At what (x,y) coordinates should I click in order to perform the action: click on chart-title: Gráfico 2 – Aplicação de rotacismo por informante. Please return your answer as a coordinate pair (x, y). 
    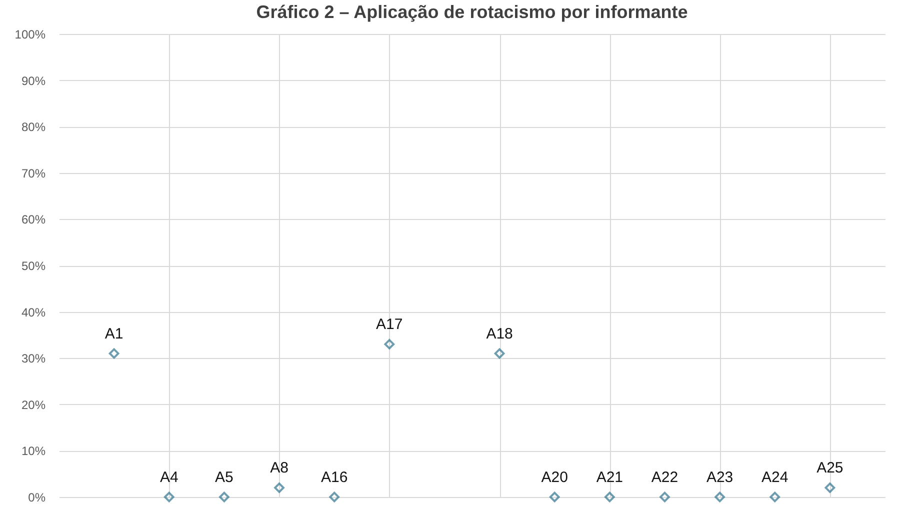
    Looking at the image, I should click on (472, 12).